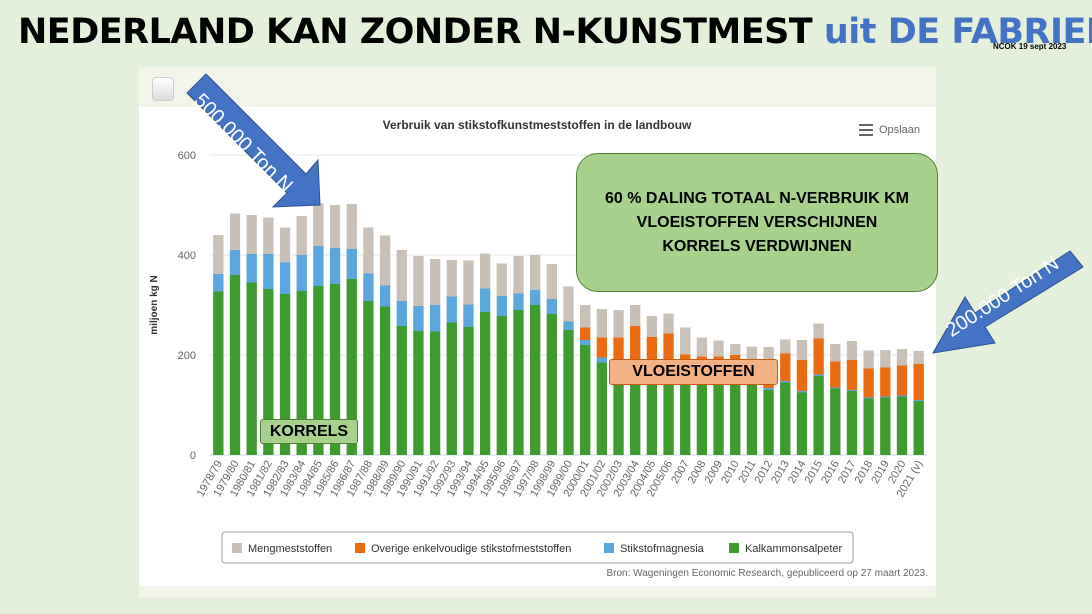  What do you see at coordinates (693, 372) in the screenshot?
I see `label-vloeistoffen: VLOEISTOFFEN` at bounding box center [693, 372].